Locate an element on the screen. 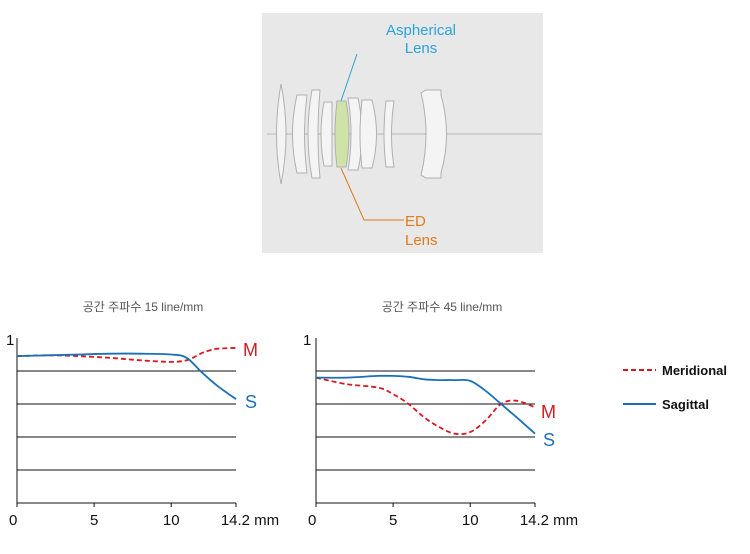 The width and height of the screenshot is (750, 554). chart-legend: Meridional Sagittal is located at coordinates (675, 387).